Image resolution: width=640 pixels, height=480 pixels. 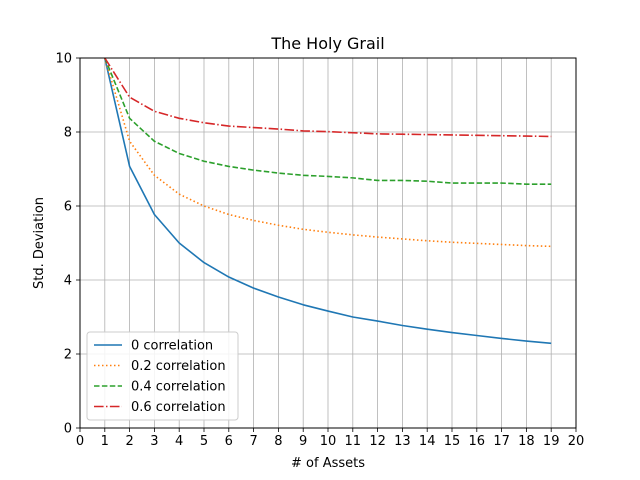 What do you see at coordinates (253, 441) in the screenshot?
I see `x-tick-label: 7` at bounding box center [253, 441].